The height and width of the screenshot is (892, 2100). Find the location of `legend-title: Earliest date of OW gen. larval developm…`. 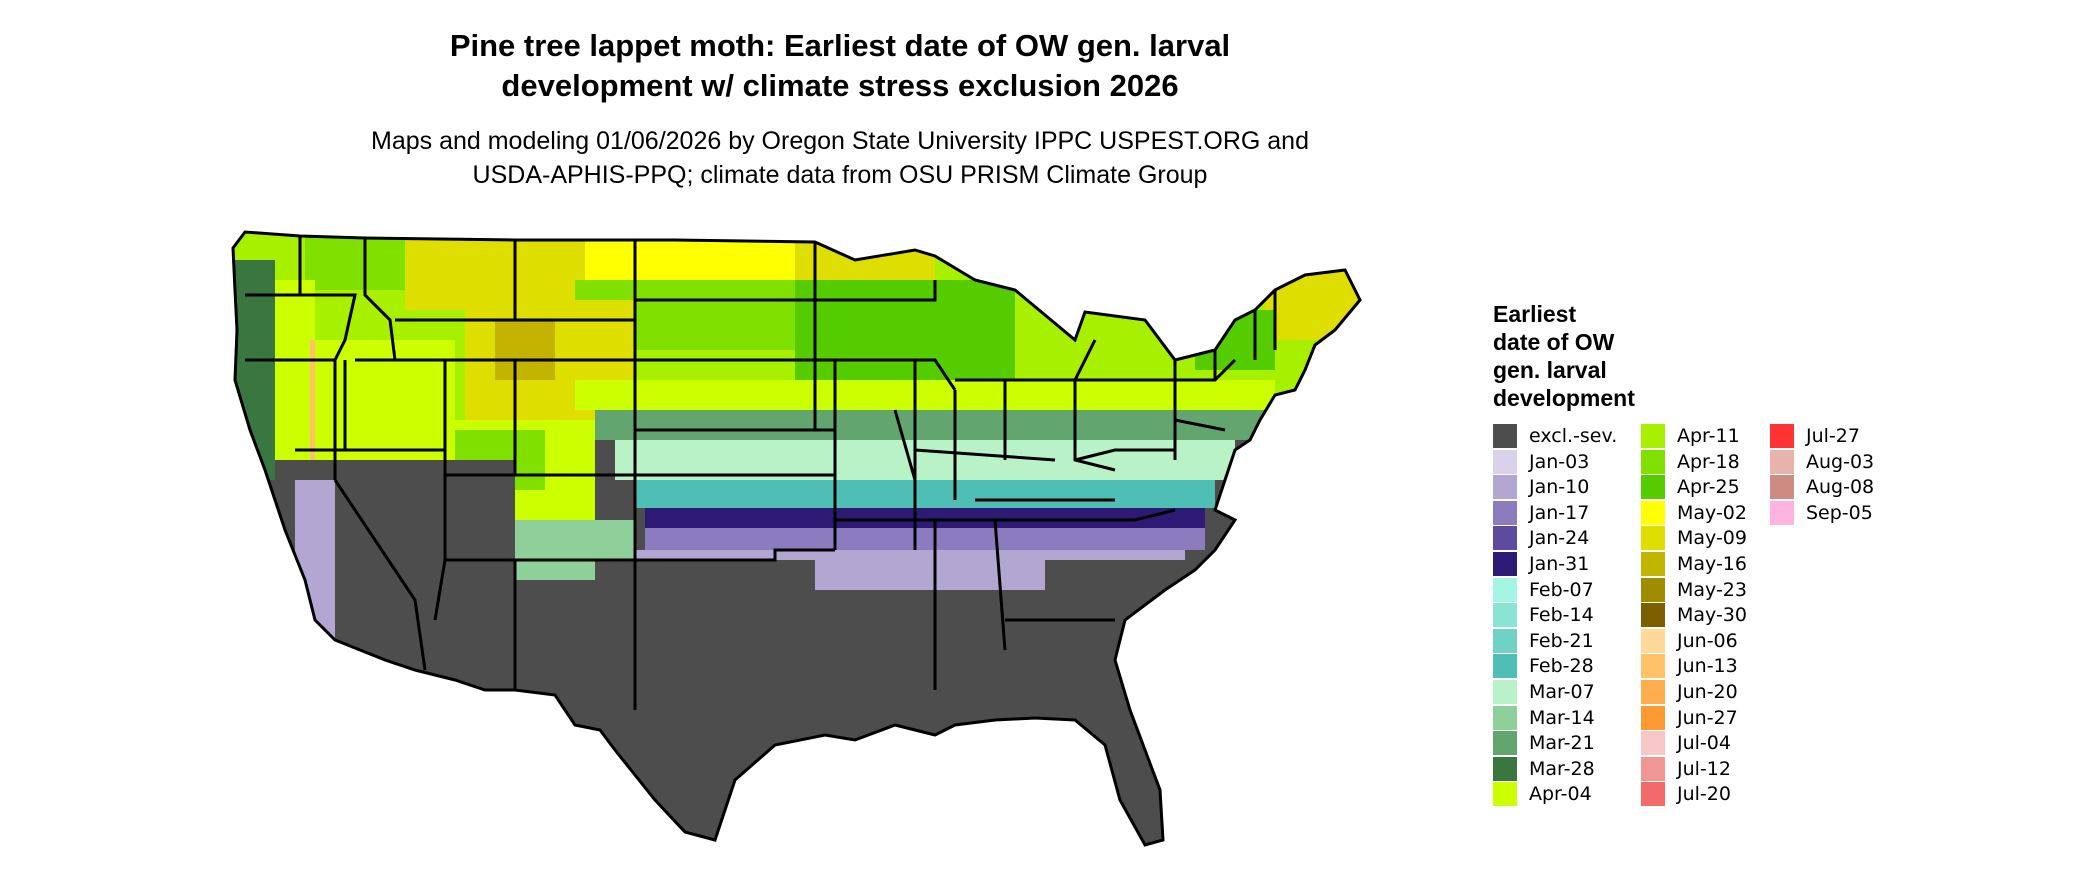

legend-title: Earliest date of OW gen. larval developm… is located at coordinates (1564, 356).